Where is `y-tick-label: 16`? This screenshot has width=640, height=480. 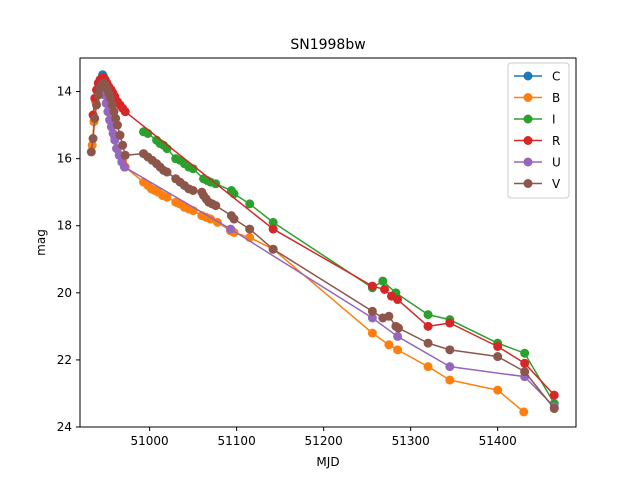
y-tick-label: 16 is located at coordinates (64, 159).